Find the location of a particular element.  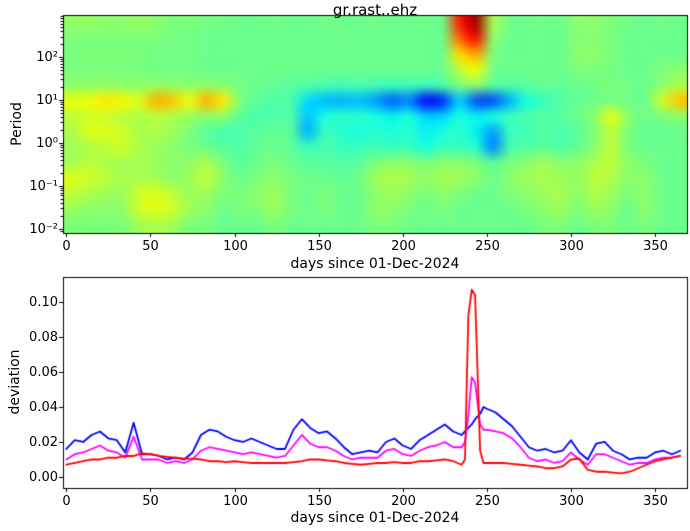

y-tick-label: 0.02 is located at coordinates (43, 442).